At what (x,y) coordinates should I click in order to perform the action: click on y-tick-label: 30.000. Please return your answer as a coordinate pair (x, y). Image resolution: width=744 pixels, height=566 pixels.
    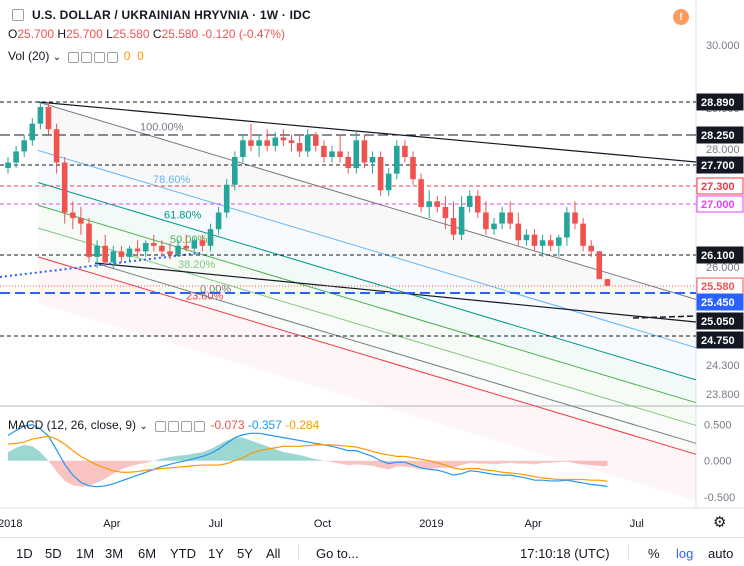
    Looking at the image, I should click on (723, 46).